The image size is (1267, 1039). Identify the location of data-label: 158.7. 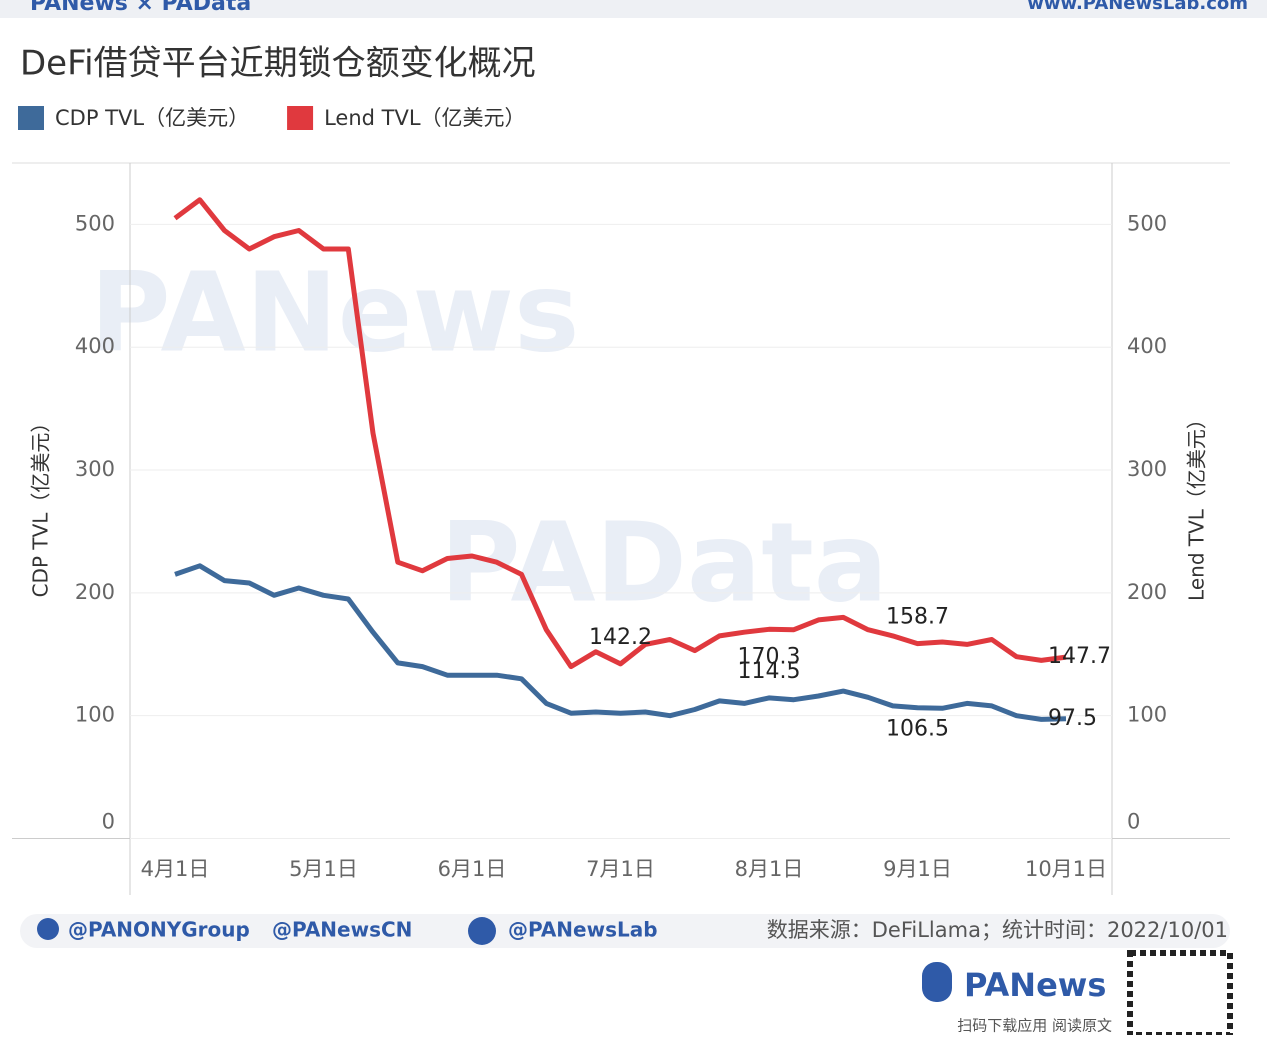
(917, 617).